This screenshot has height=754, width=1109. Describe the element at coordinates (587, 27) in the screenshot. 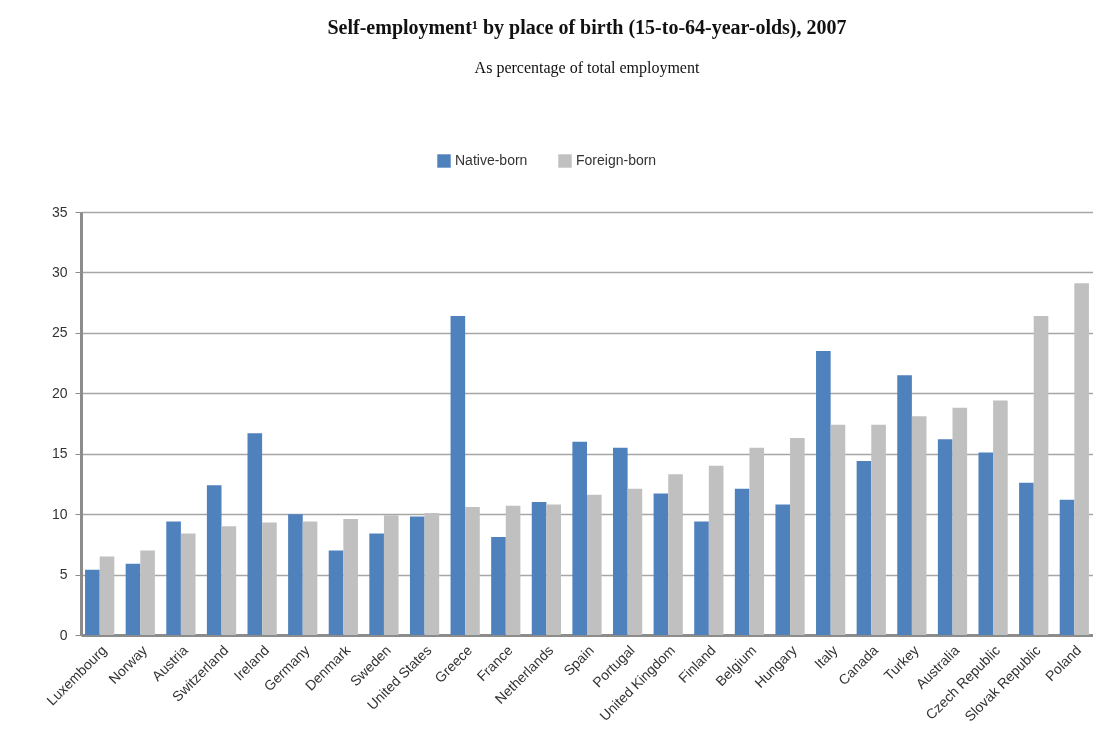

I see `chart-title: Self-employment¹ by place of birth (15-to-64-year-olds), 2007` at that location.